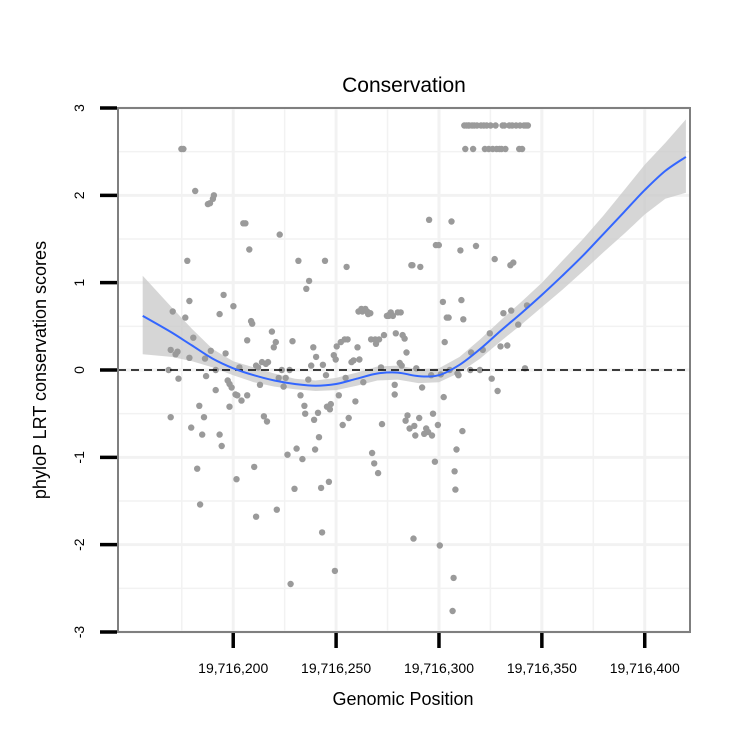 The image size is (750, 750). I want to click on y-tick-label: 1, so click(79, 283).